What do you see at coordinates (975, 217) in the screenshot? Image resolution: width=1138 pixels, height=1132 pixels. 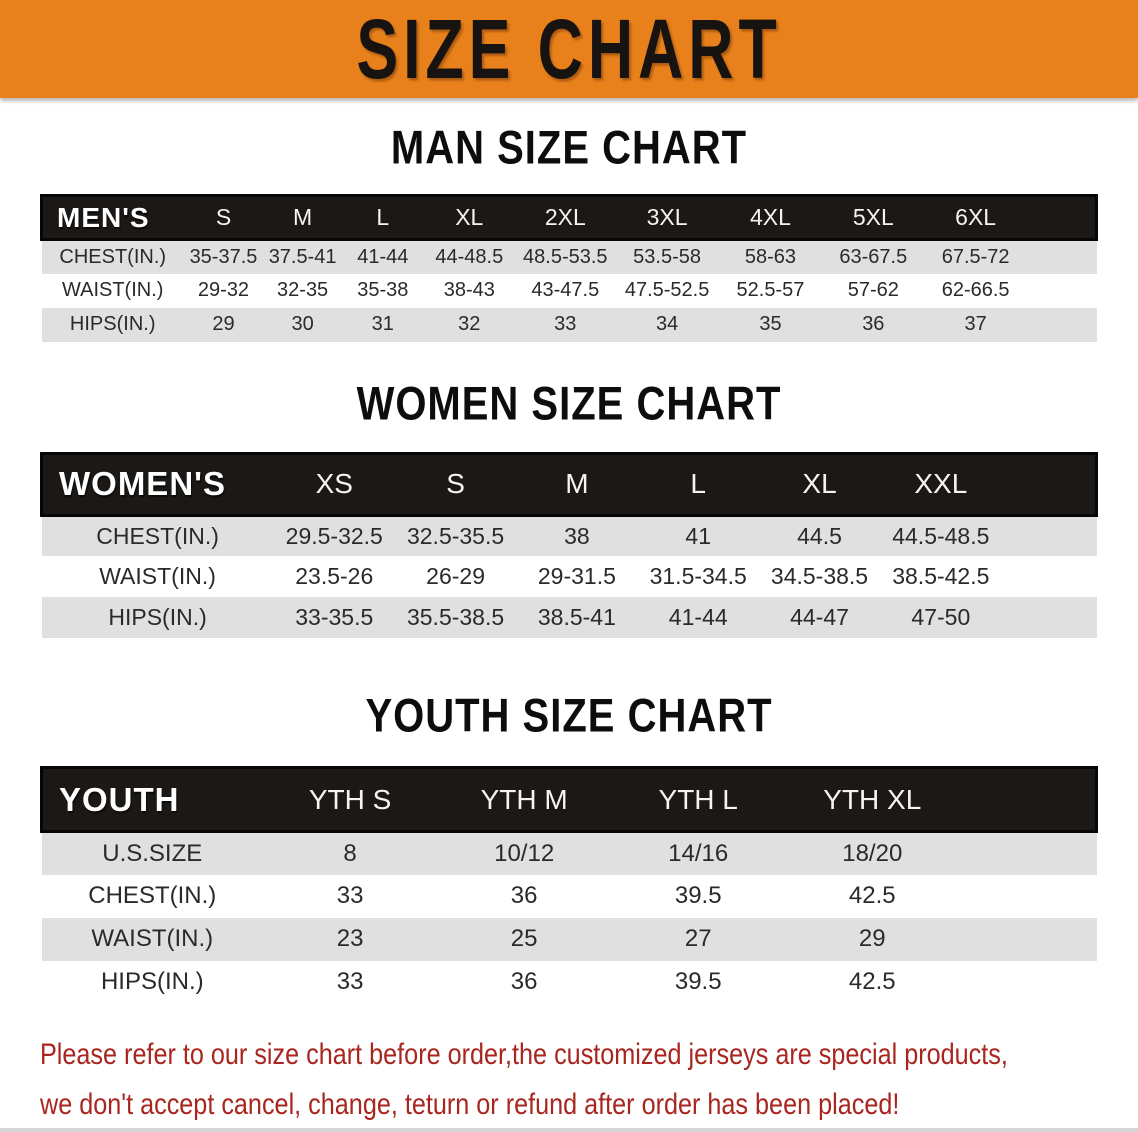 I see `size-column-header: 6XL` at bounding box center [975, 217].